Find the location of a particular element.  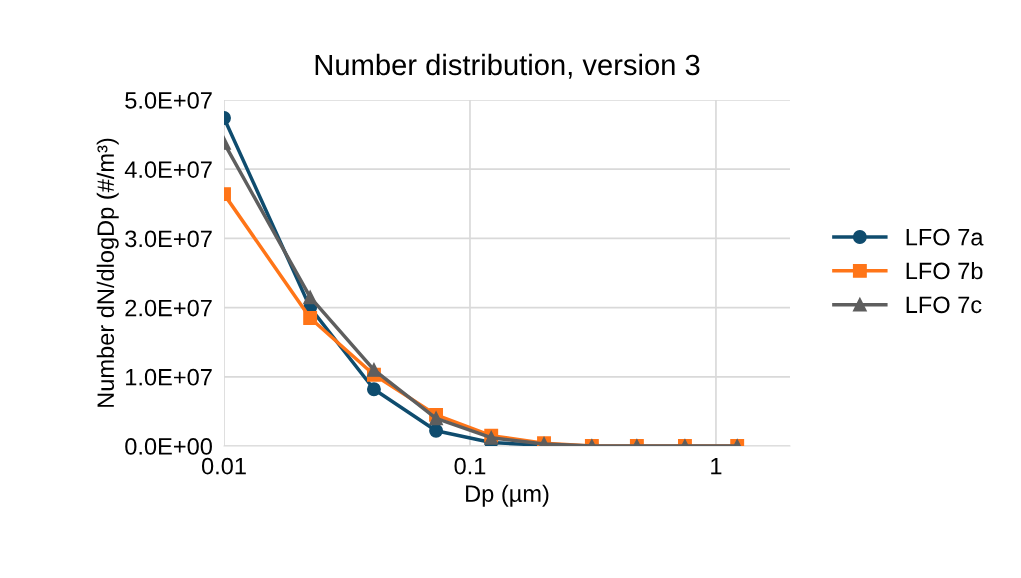

x-tick-label: 0.1 is located at coordinates (470, 466).